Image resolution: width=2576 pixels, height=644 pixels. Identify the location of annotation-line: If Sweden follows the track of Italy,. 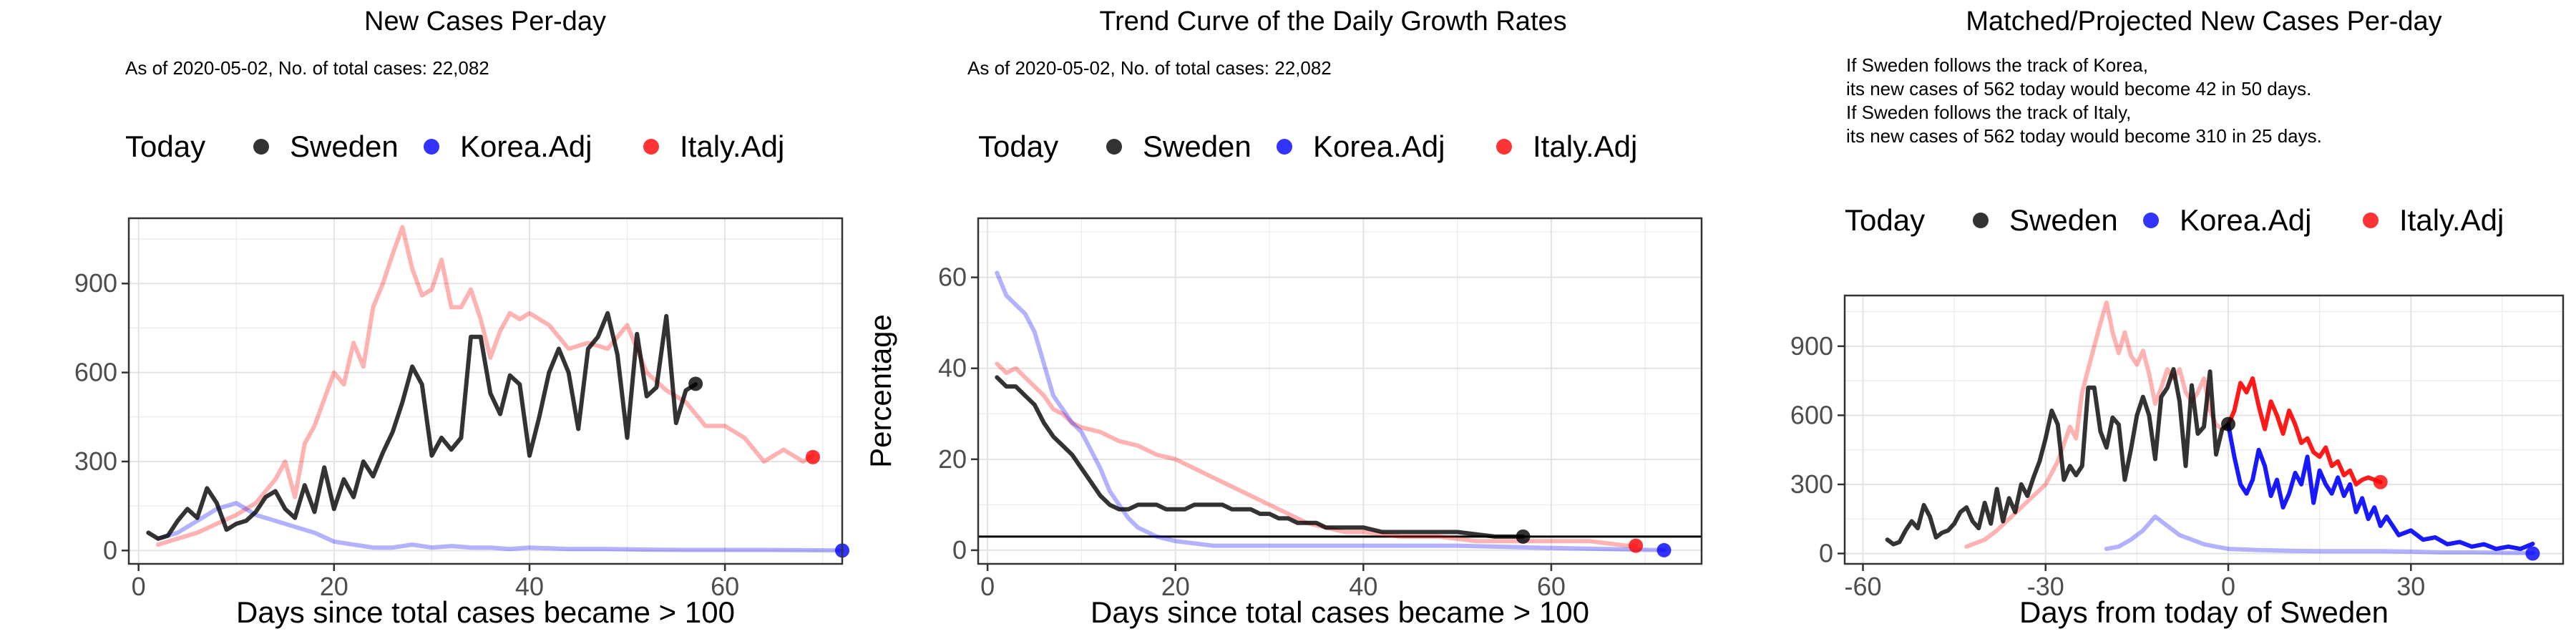
(1988, 112).